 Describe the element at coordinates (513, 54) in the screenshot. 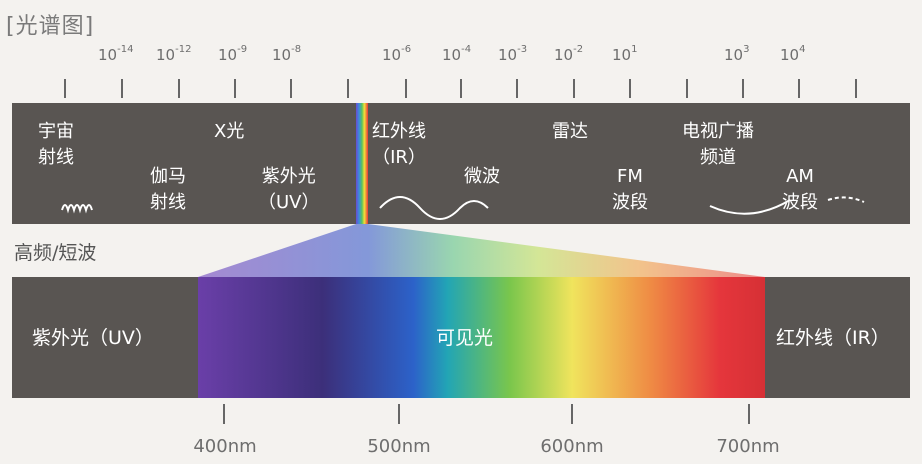

I see `scale-label: 10⁻³` at that location.